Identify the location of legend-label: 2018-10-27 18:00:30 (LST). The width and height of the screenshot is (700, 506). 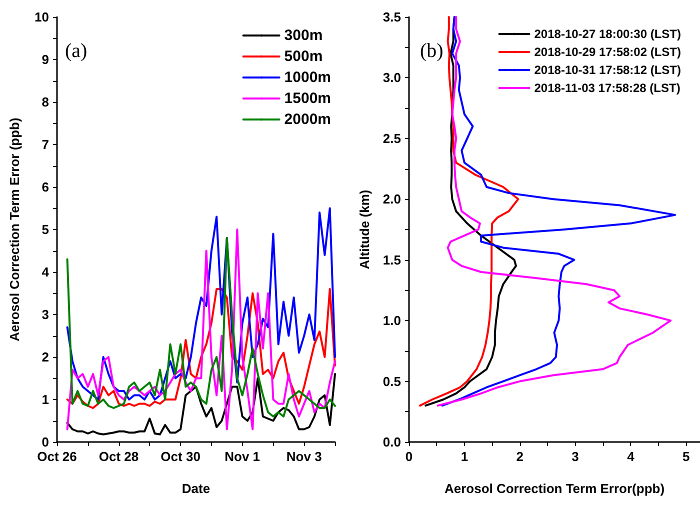
(608, 34).